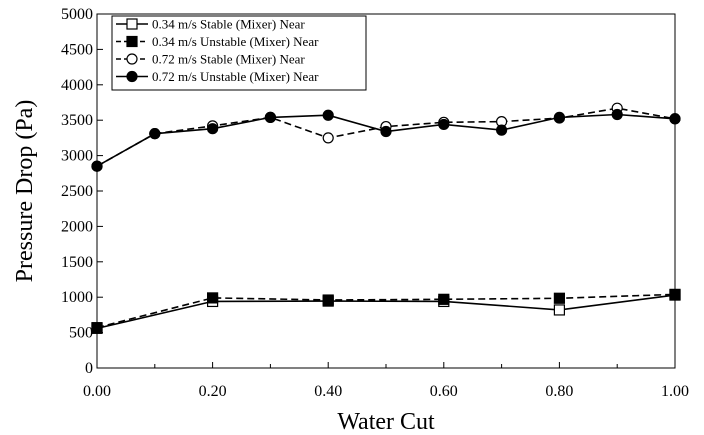 Image resolution: width=704 pixels, height=435 pixels. Describe the element at coordinates (77, 156) in the screenshot. I see `y-tick-label: 3000` at that location.